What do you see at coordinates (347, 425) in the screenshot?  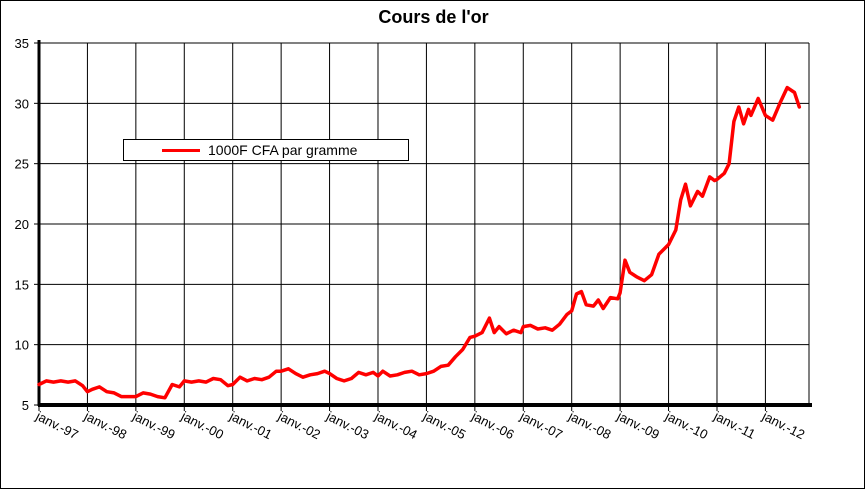 I see `x-tick-label: janv.-03` at bounding box center [347, 425].